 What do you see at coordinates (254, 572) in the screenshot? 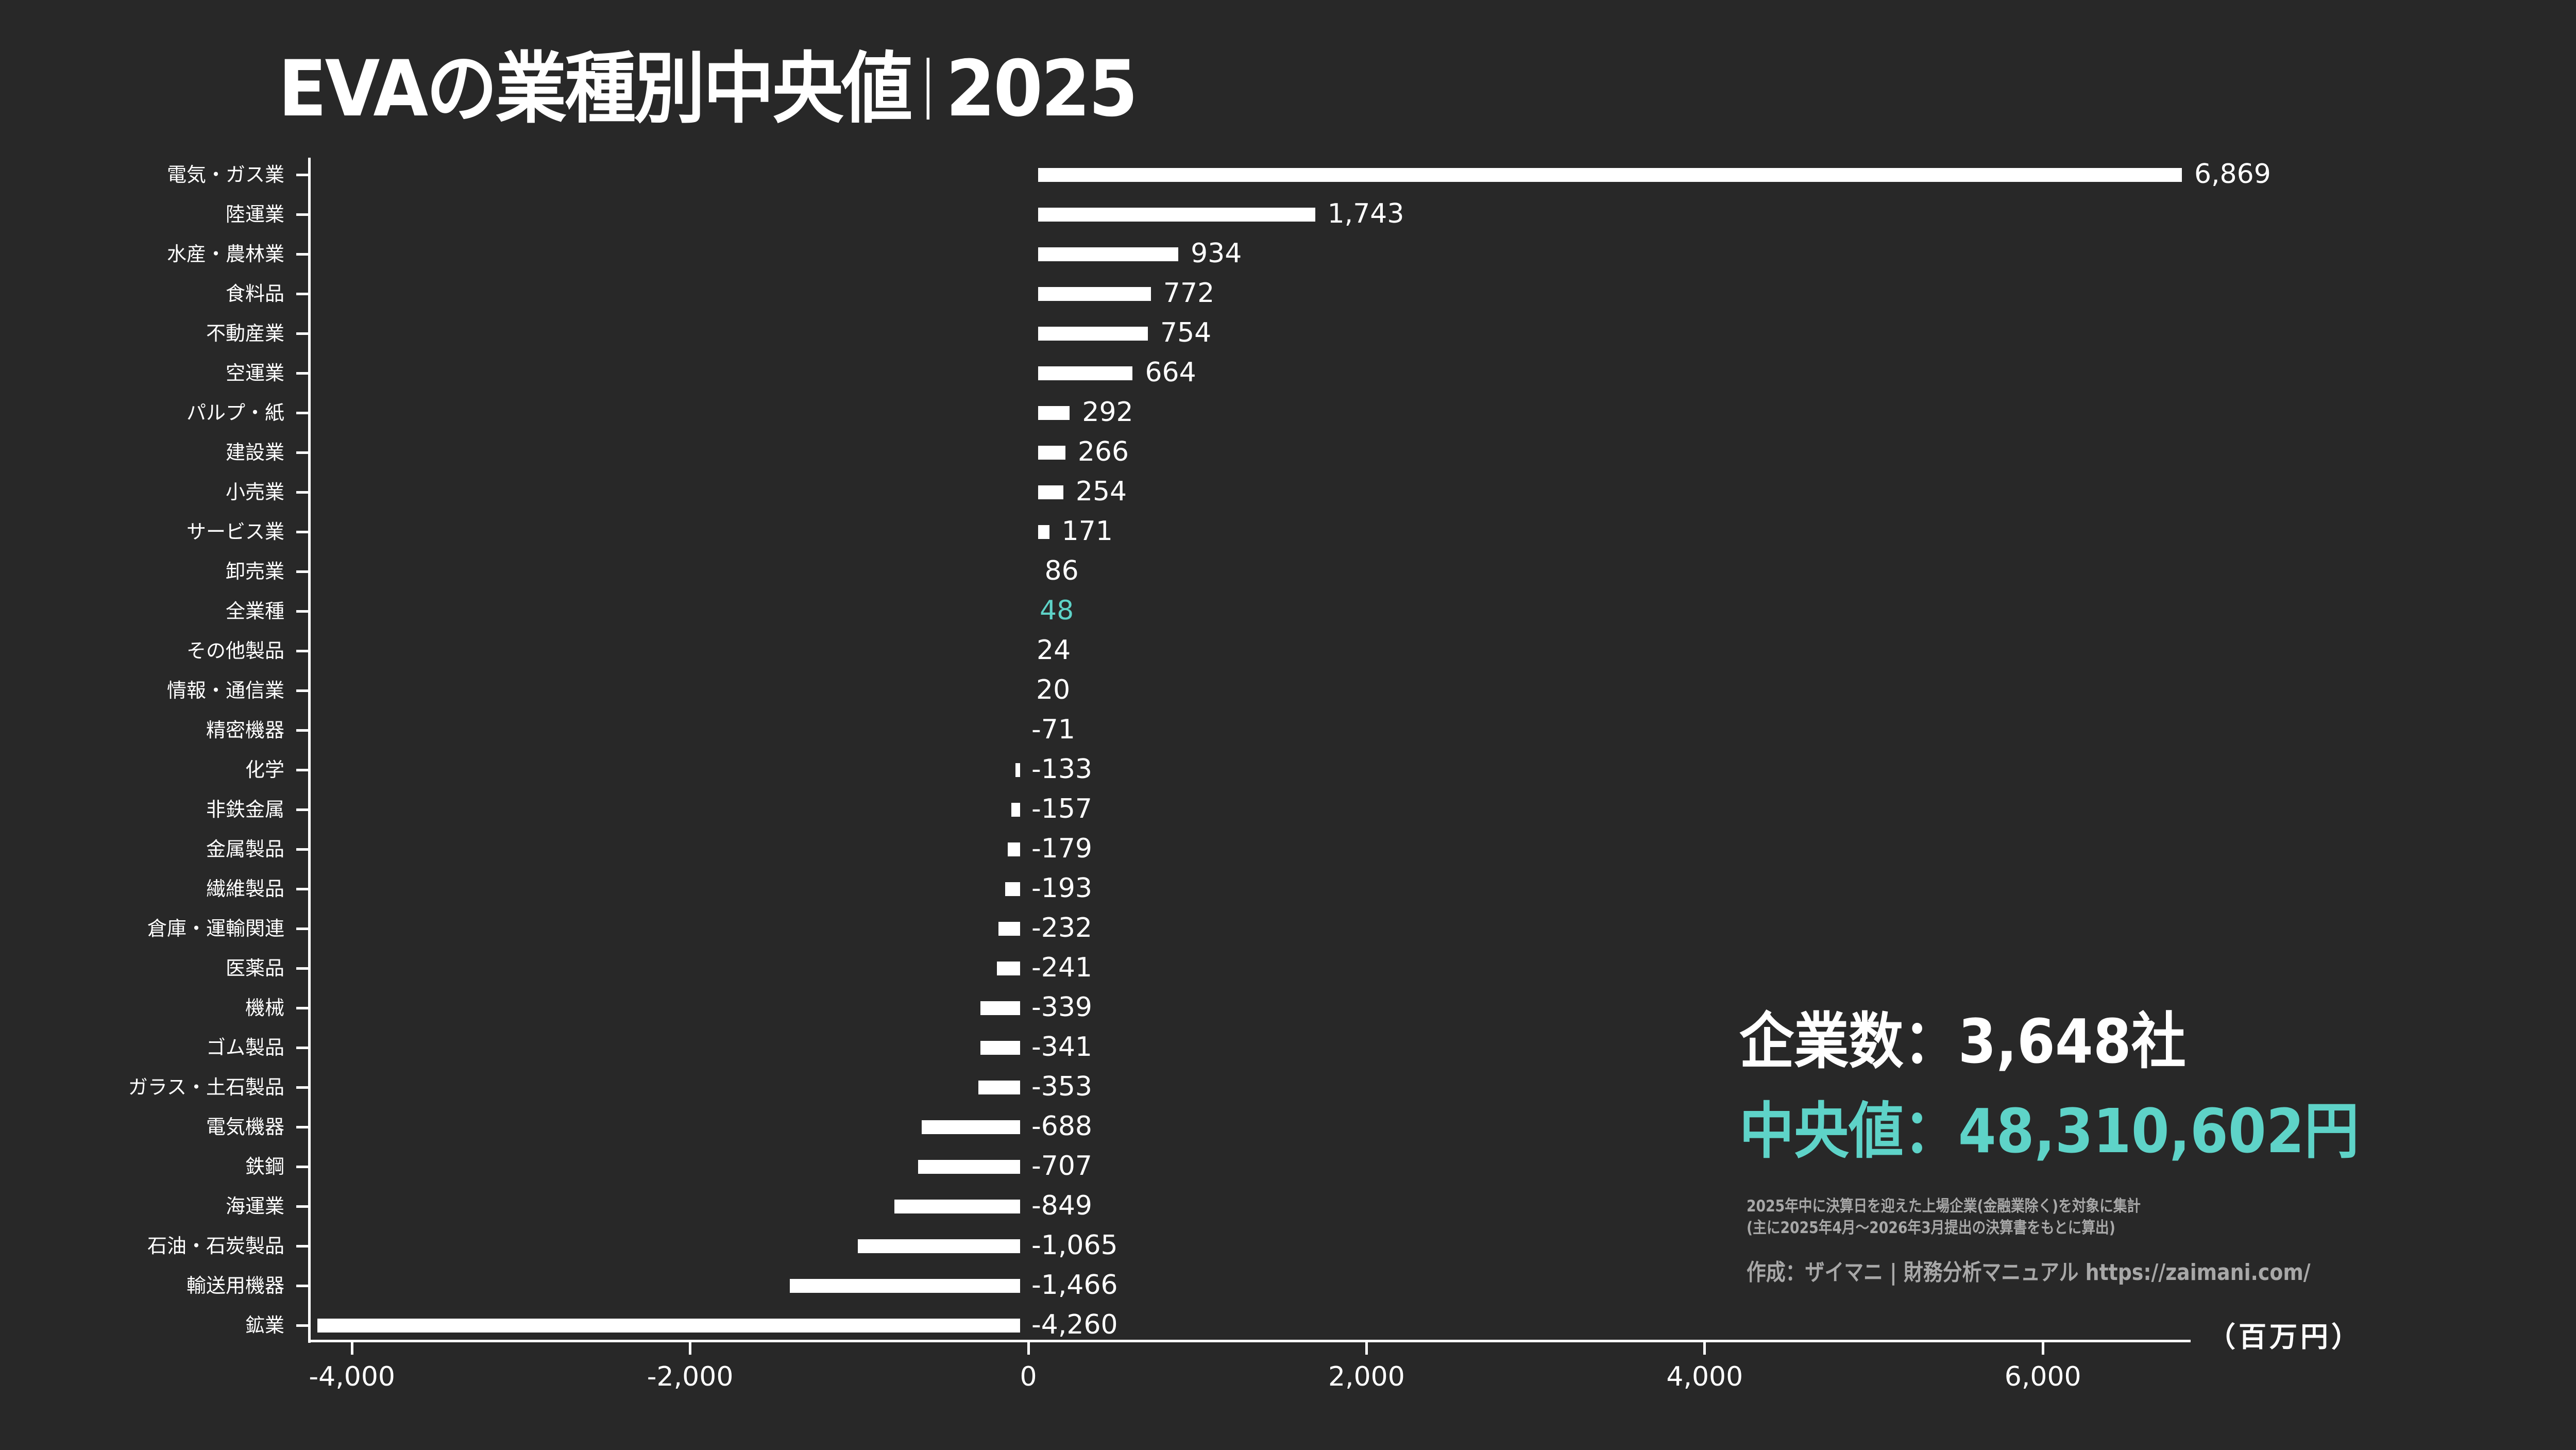
I see `category-label: 卸売業` at bounding box center [254, 572].